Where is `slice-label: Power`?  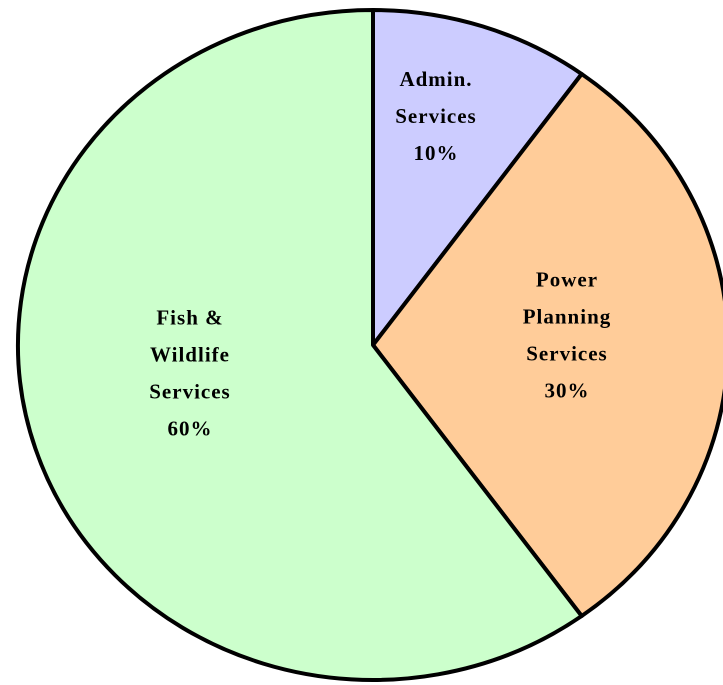
slice-label: Power is located at coordinates (567, 279).